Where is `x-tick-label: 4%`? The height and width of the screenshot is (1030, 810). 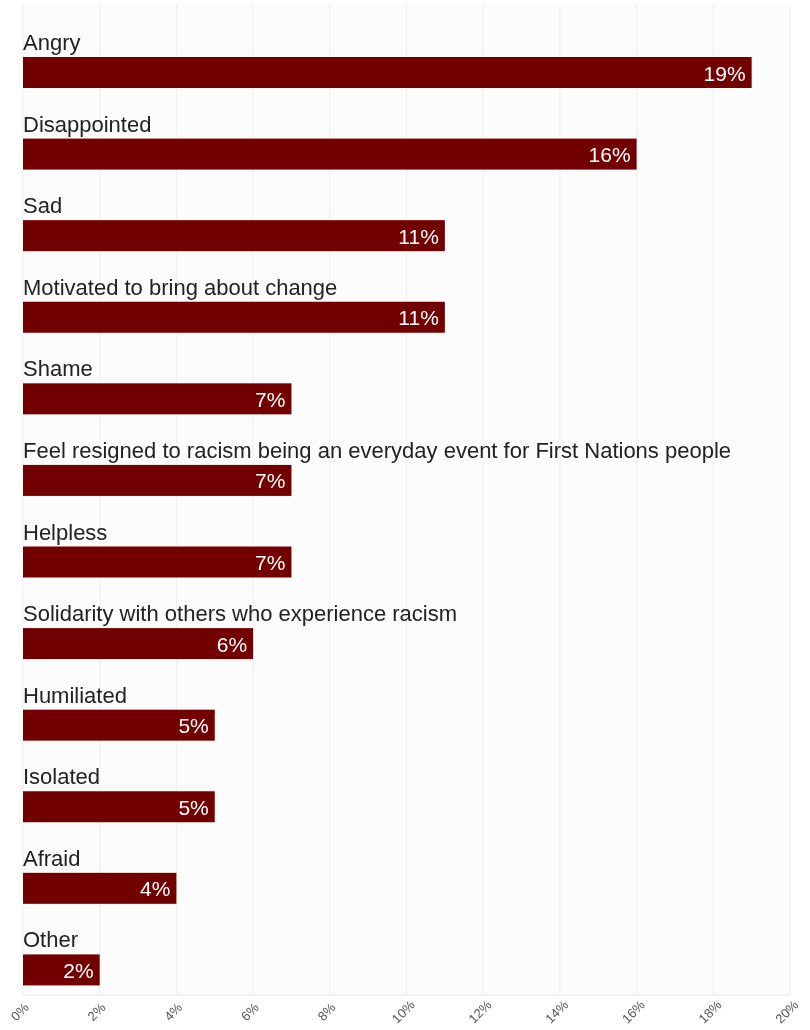 x-tick-label: 4% is located at coordinates (173, 1011).